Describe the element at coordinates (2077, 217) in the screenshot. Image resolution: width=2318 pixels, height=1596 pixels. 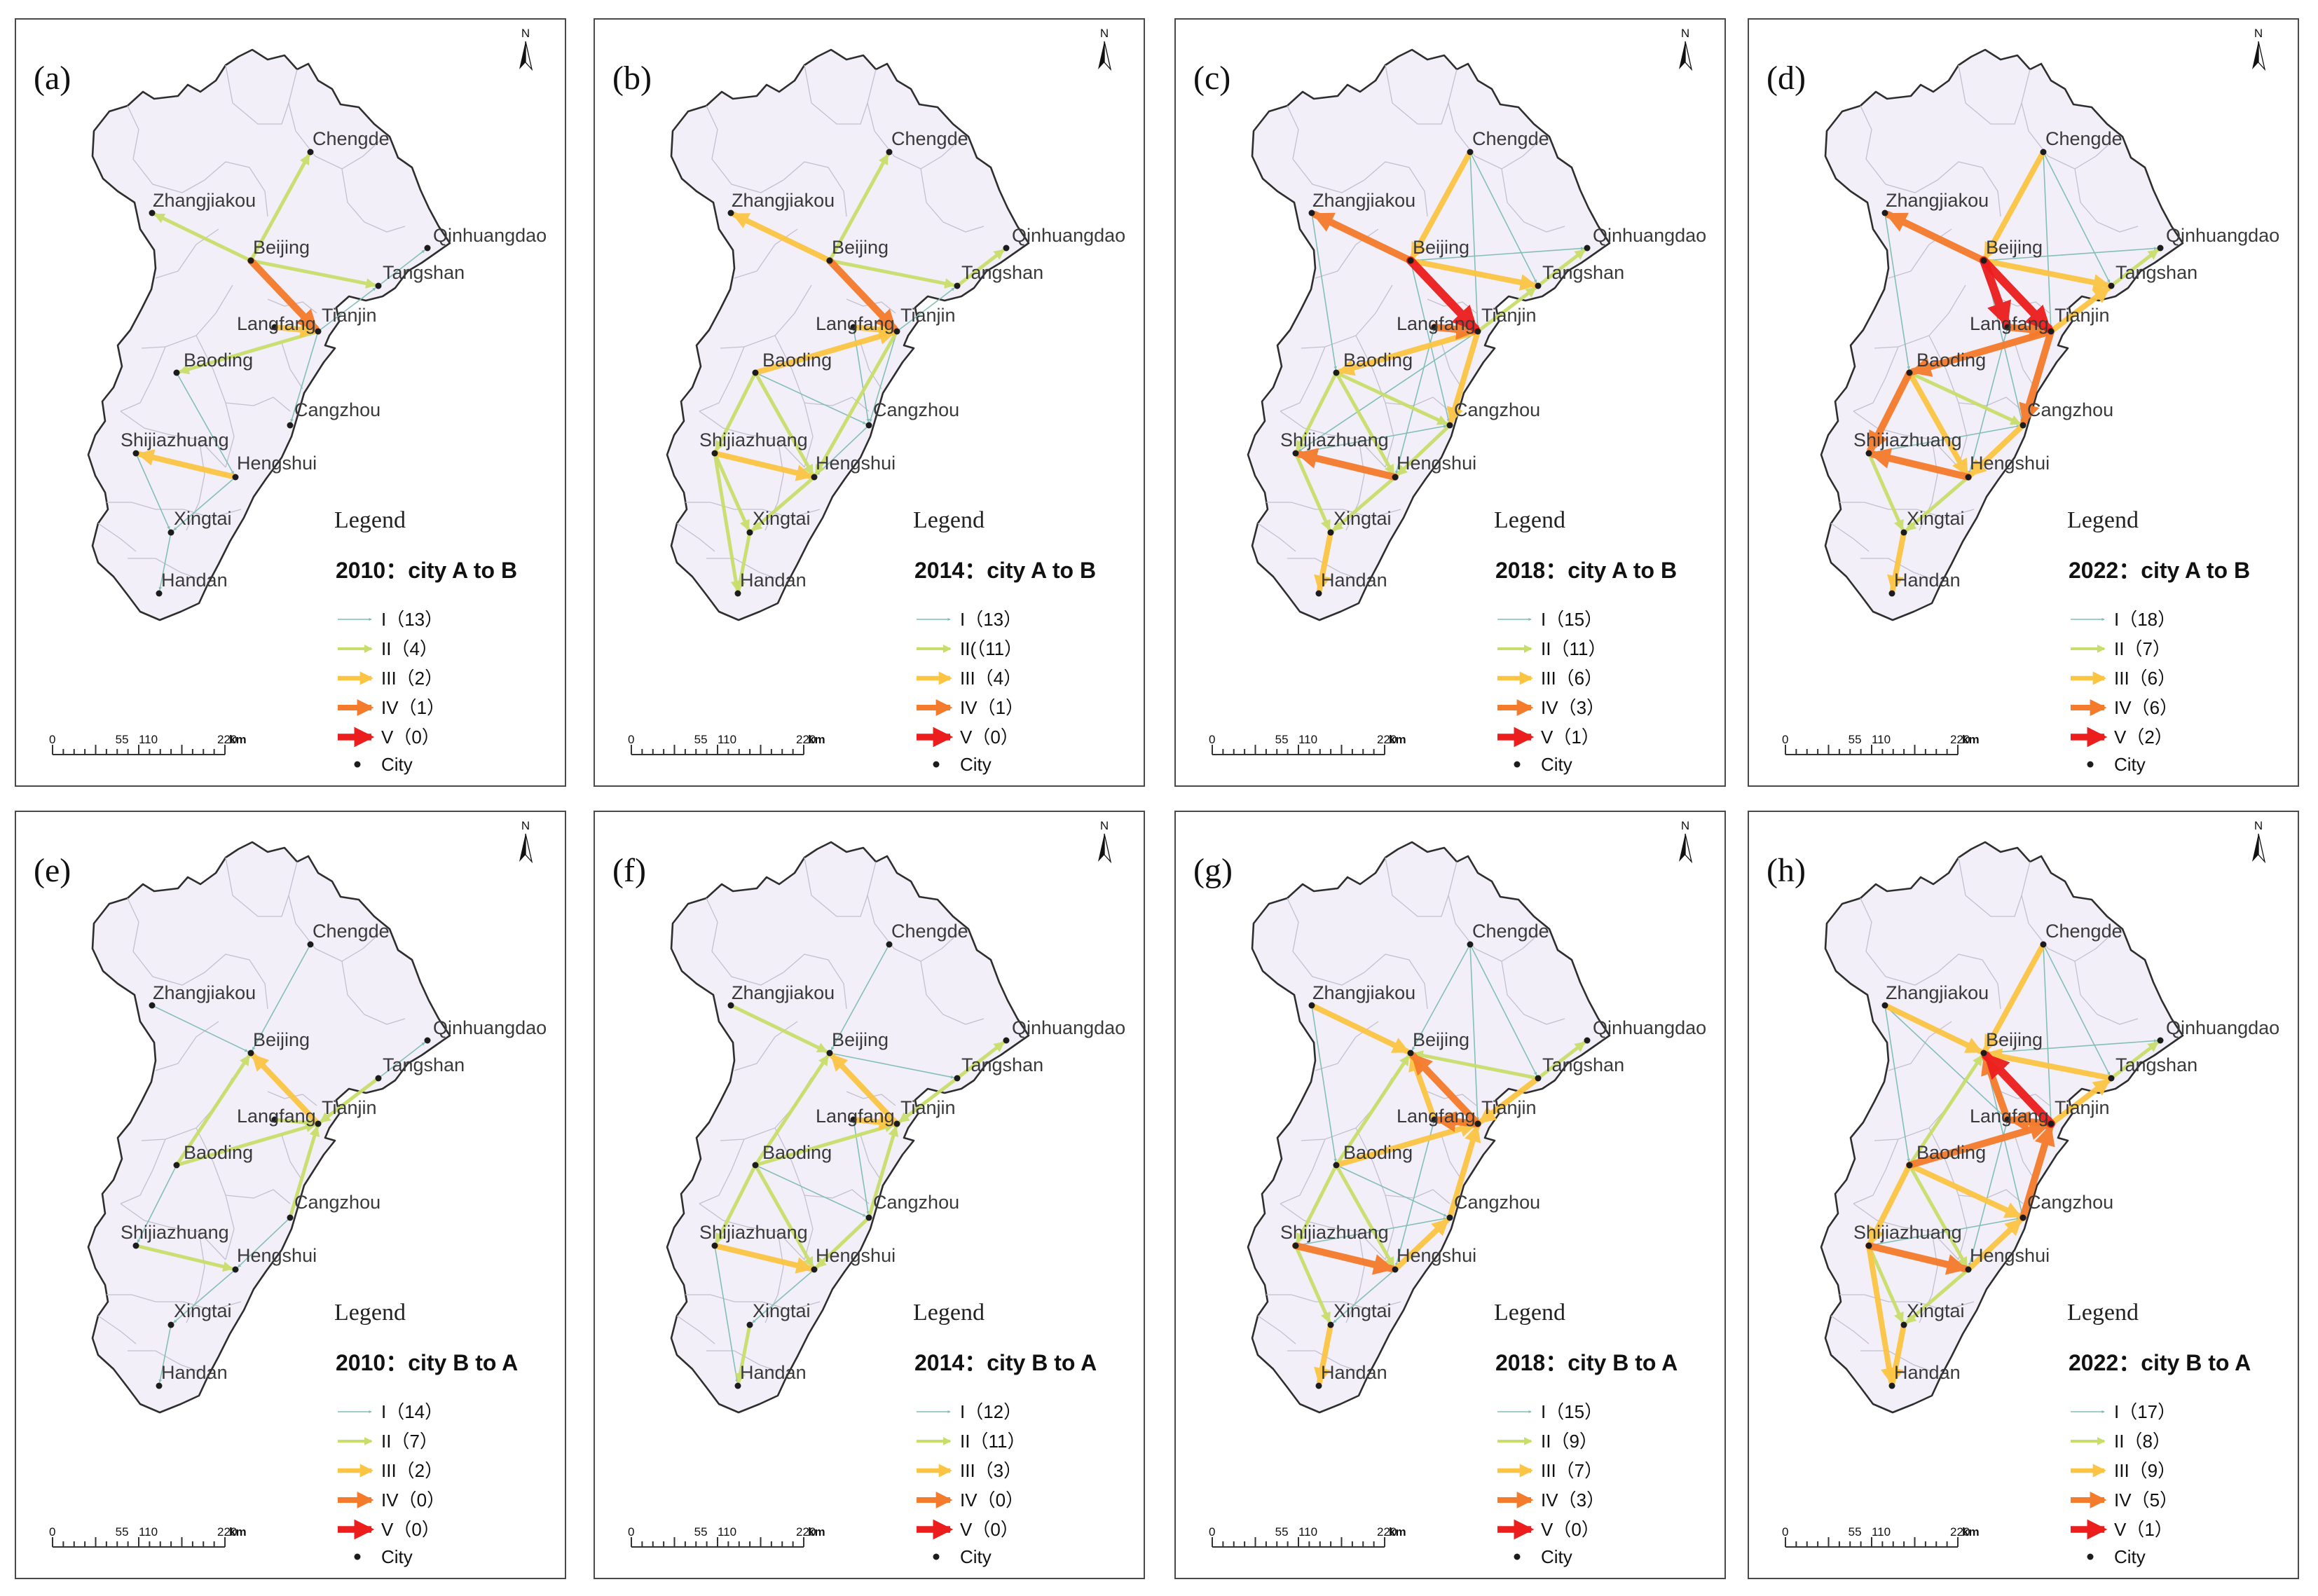
I see `flow-chengde-to-tangshan` at that location.